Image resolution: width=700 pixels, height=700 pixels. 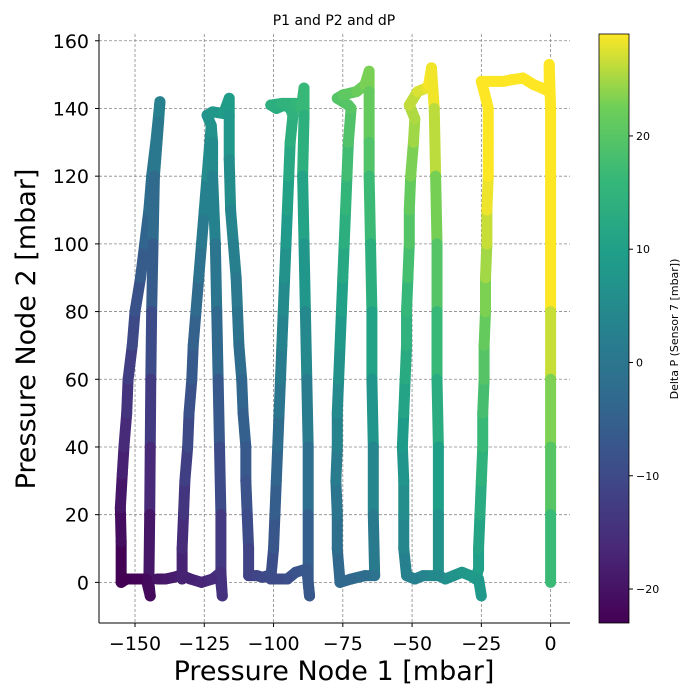 What do you see at coordinates (343, 644) in the screenshot?
I see `x-tick-label: −75` at bounding box center [343, 644].